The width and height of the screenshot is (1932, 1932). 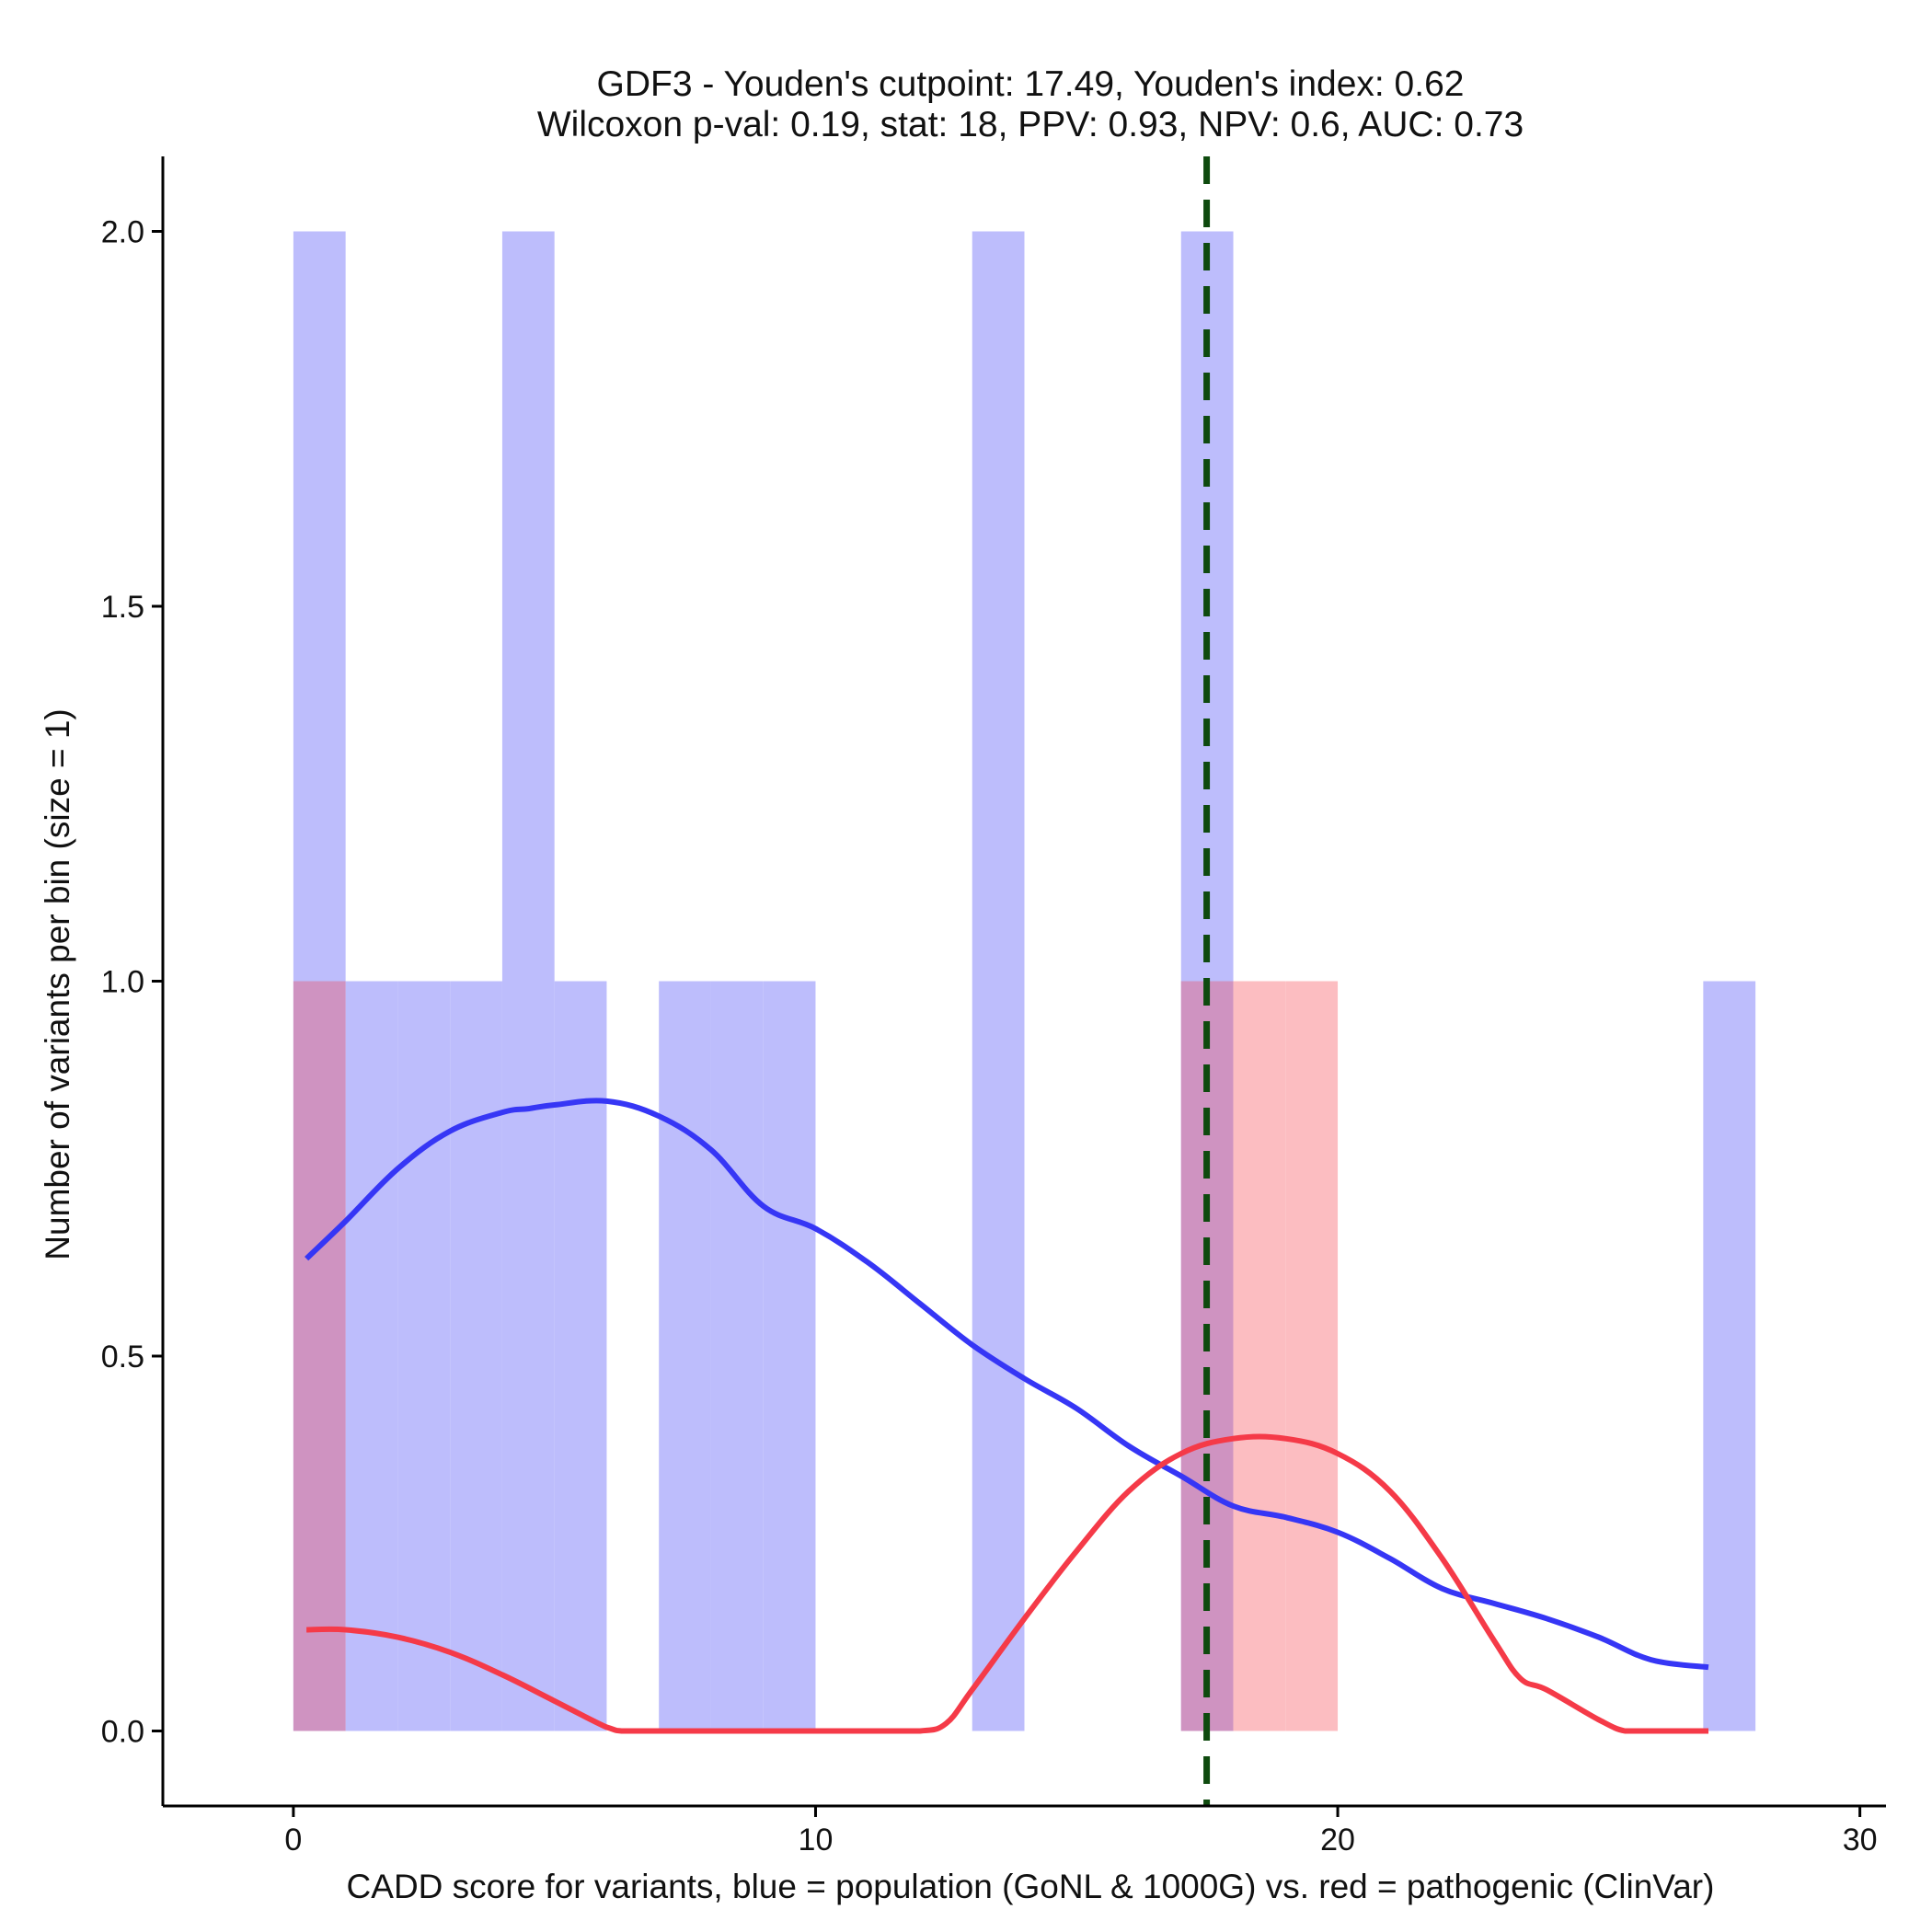 I want to click on y-tick-label-3: 1.5, so click(x=122, y=607).